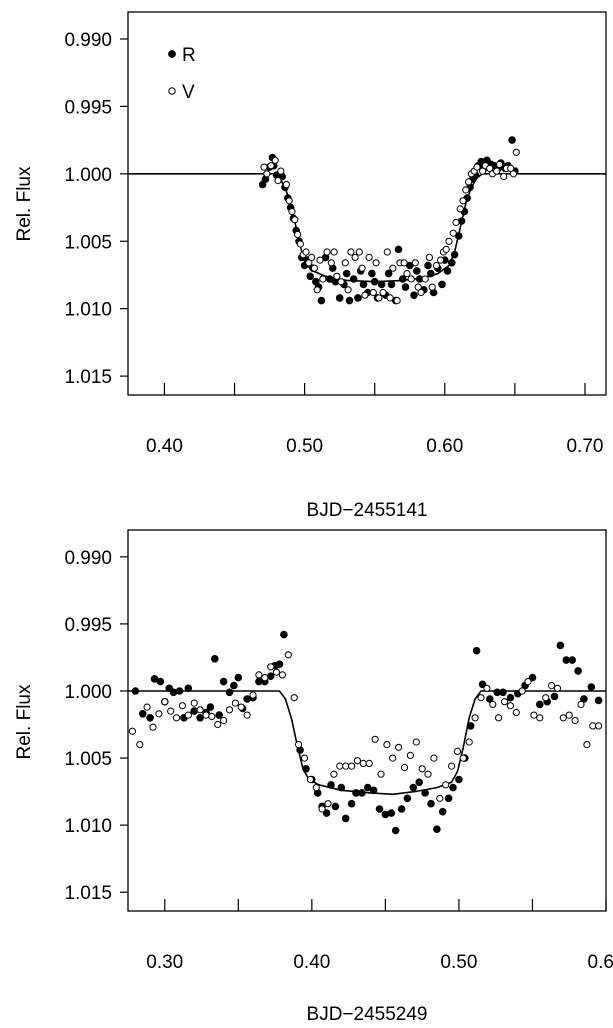 The image size is (613, 1028). Describe the element at coordinates (88, 826) in the screenshot. I see `y-tick-label: 1.010` at that location.